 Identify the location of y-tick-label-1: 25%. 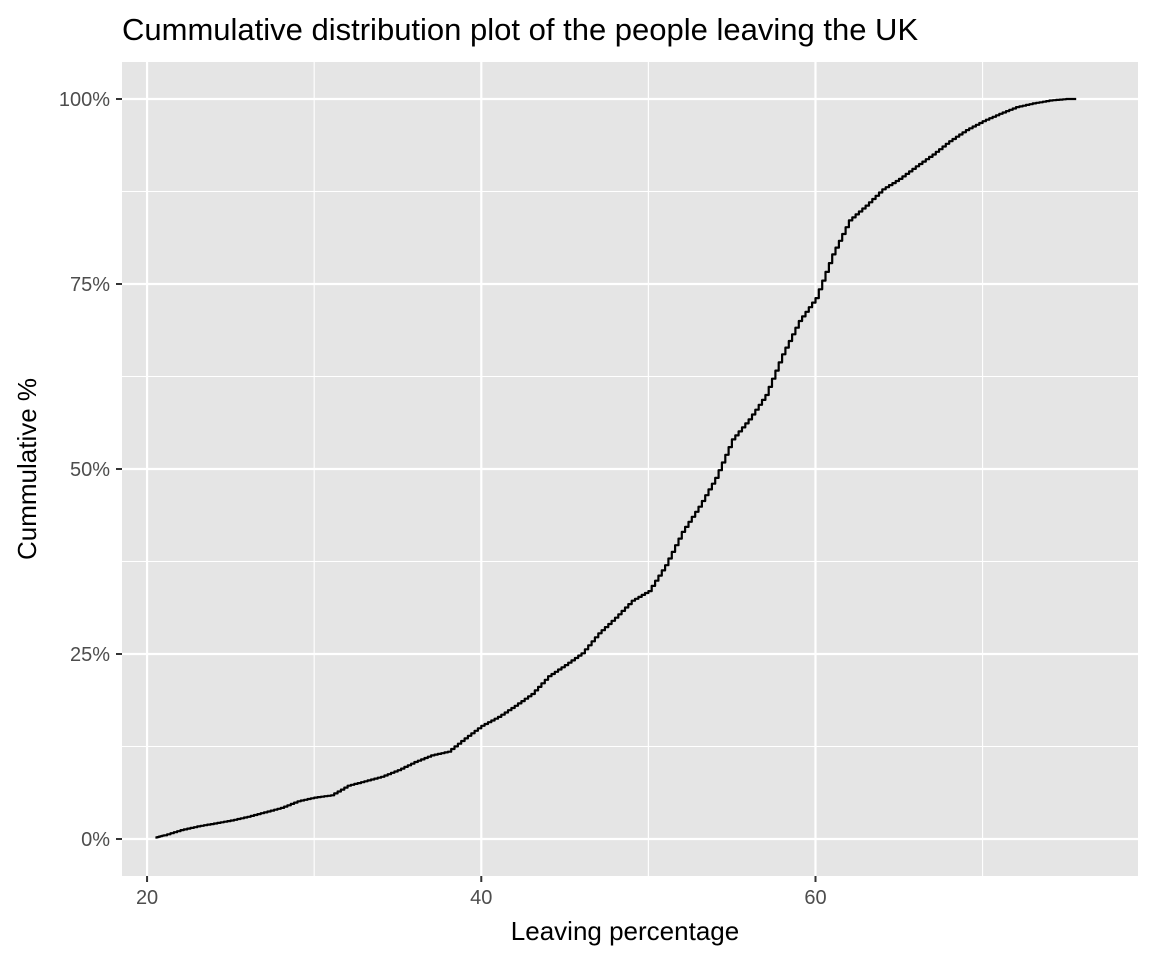
(90, 655).